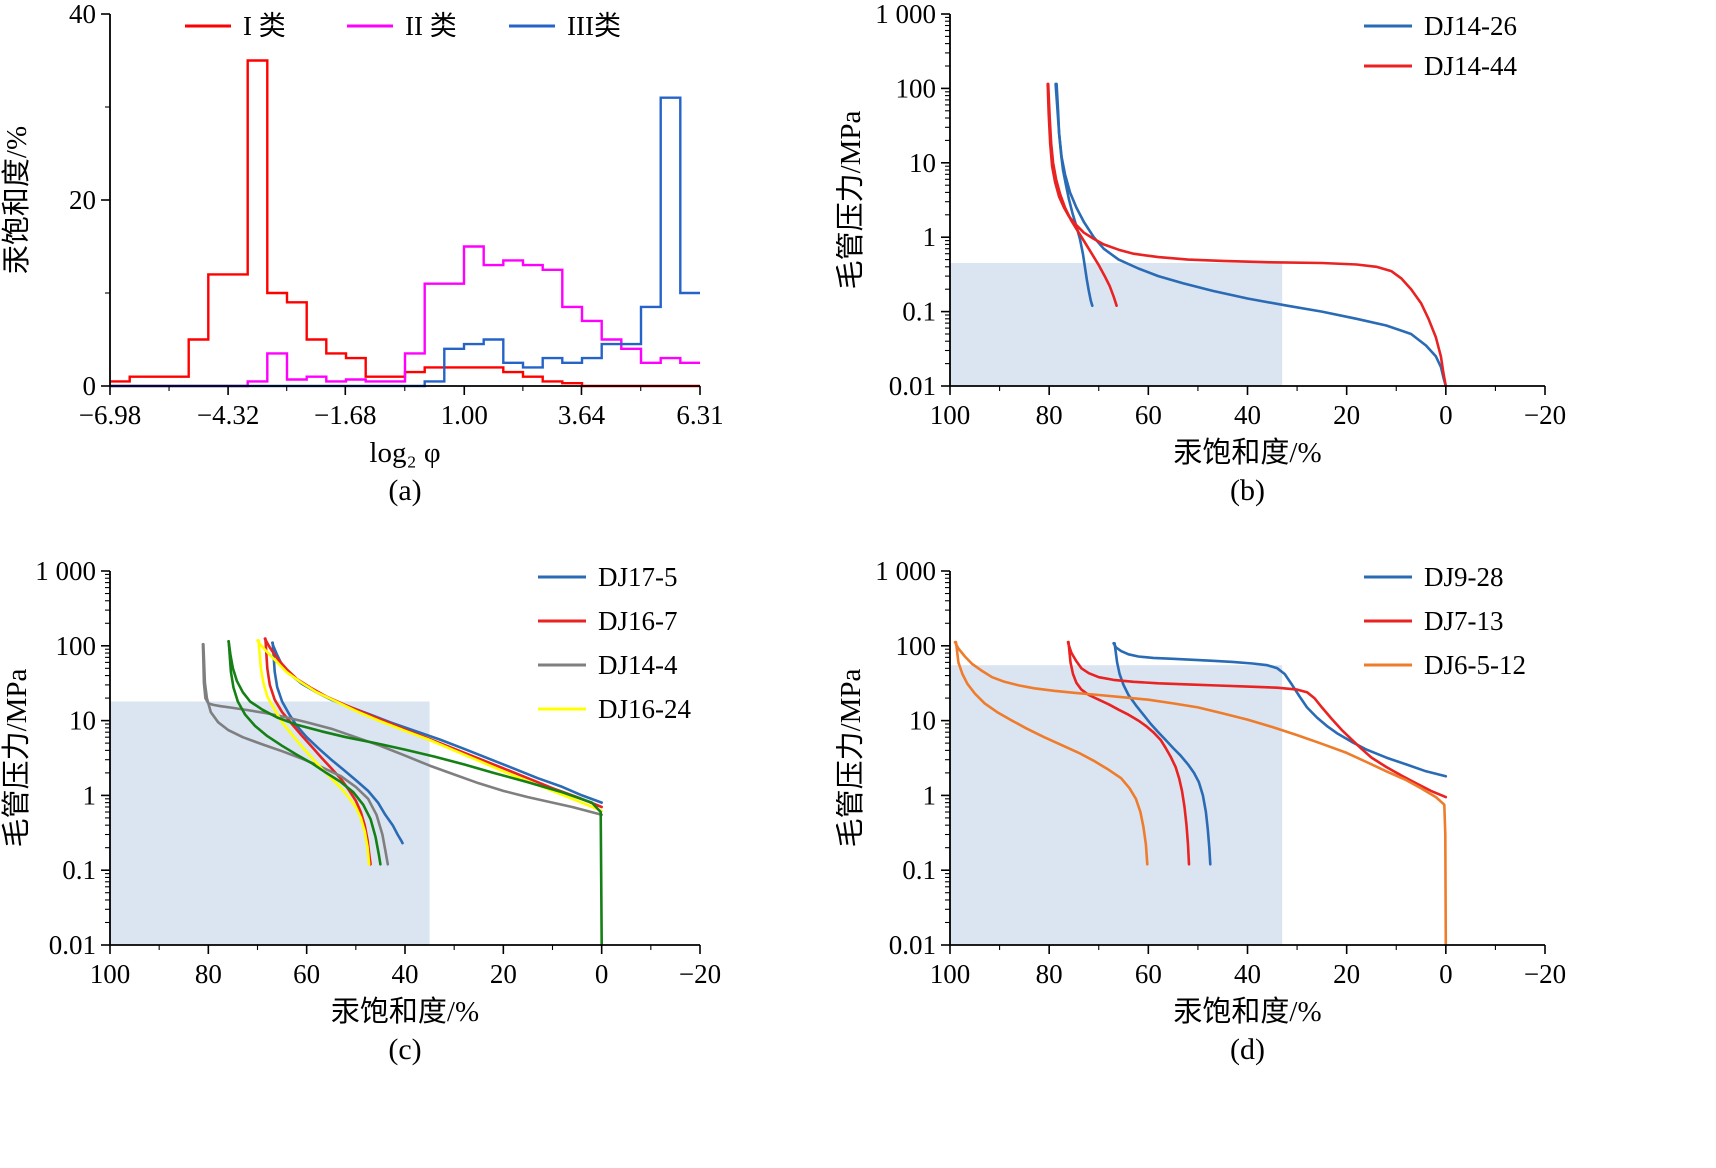 This screenshot has width=1716, height=1168. Describe the element at coordinates (582, 415) in the screenshot. I see `x-tick-label: 3.64` at that location.